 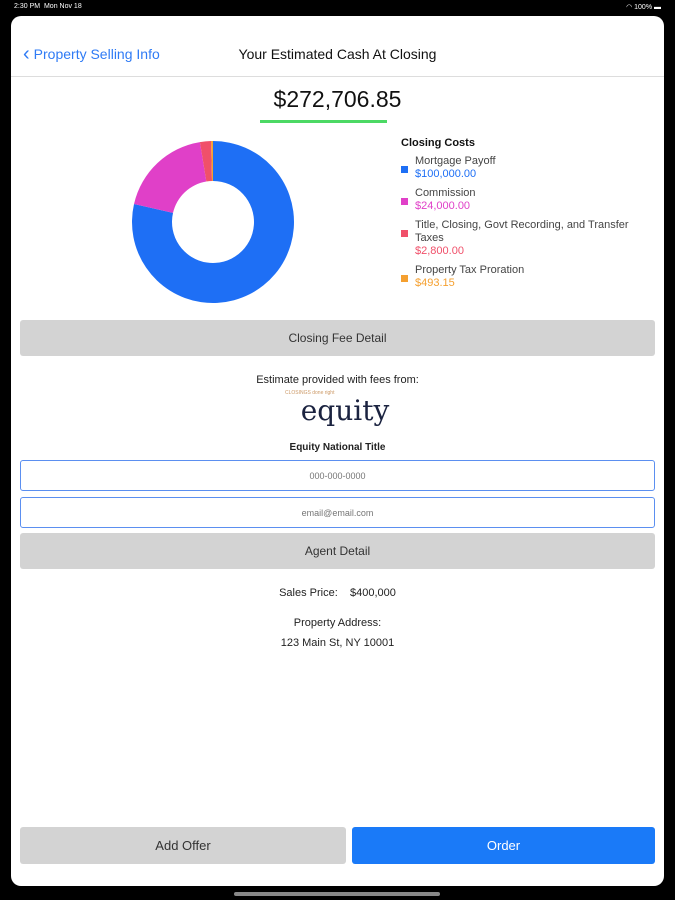 I want to click on home-indicator, so click(x=337, y=894).